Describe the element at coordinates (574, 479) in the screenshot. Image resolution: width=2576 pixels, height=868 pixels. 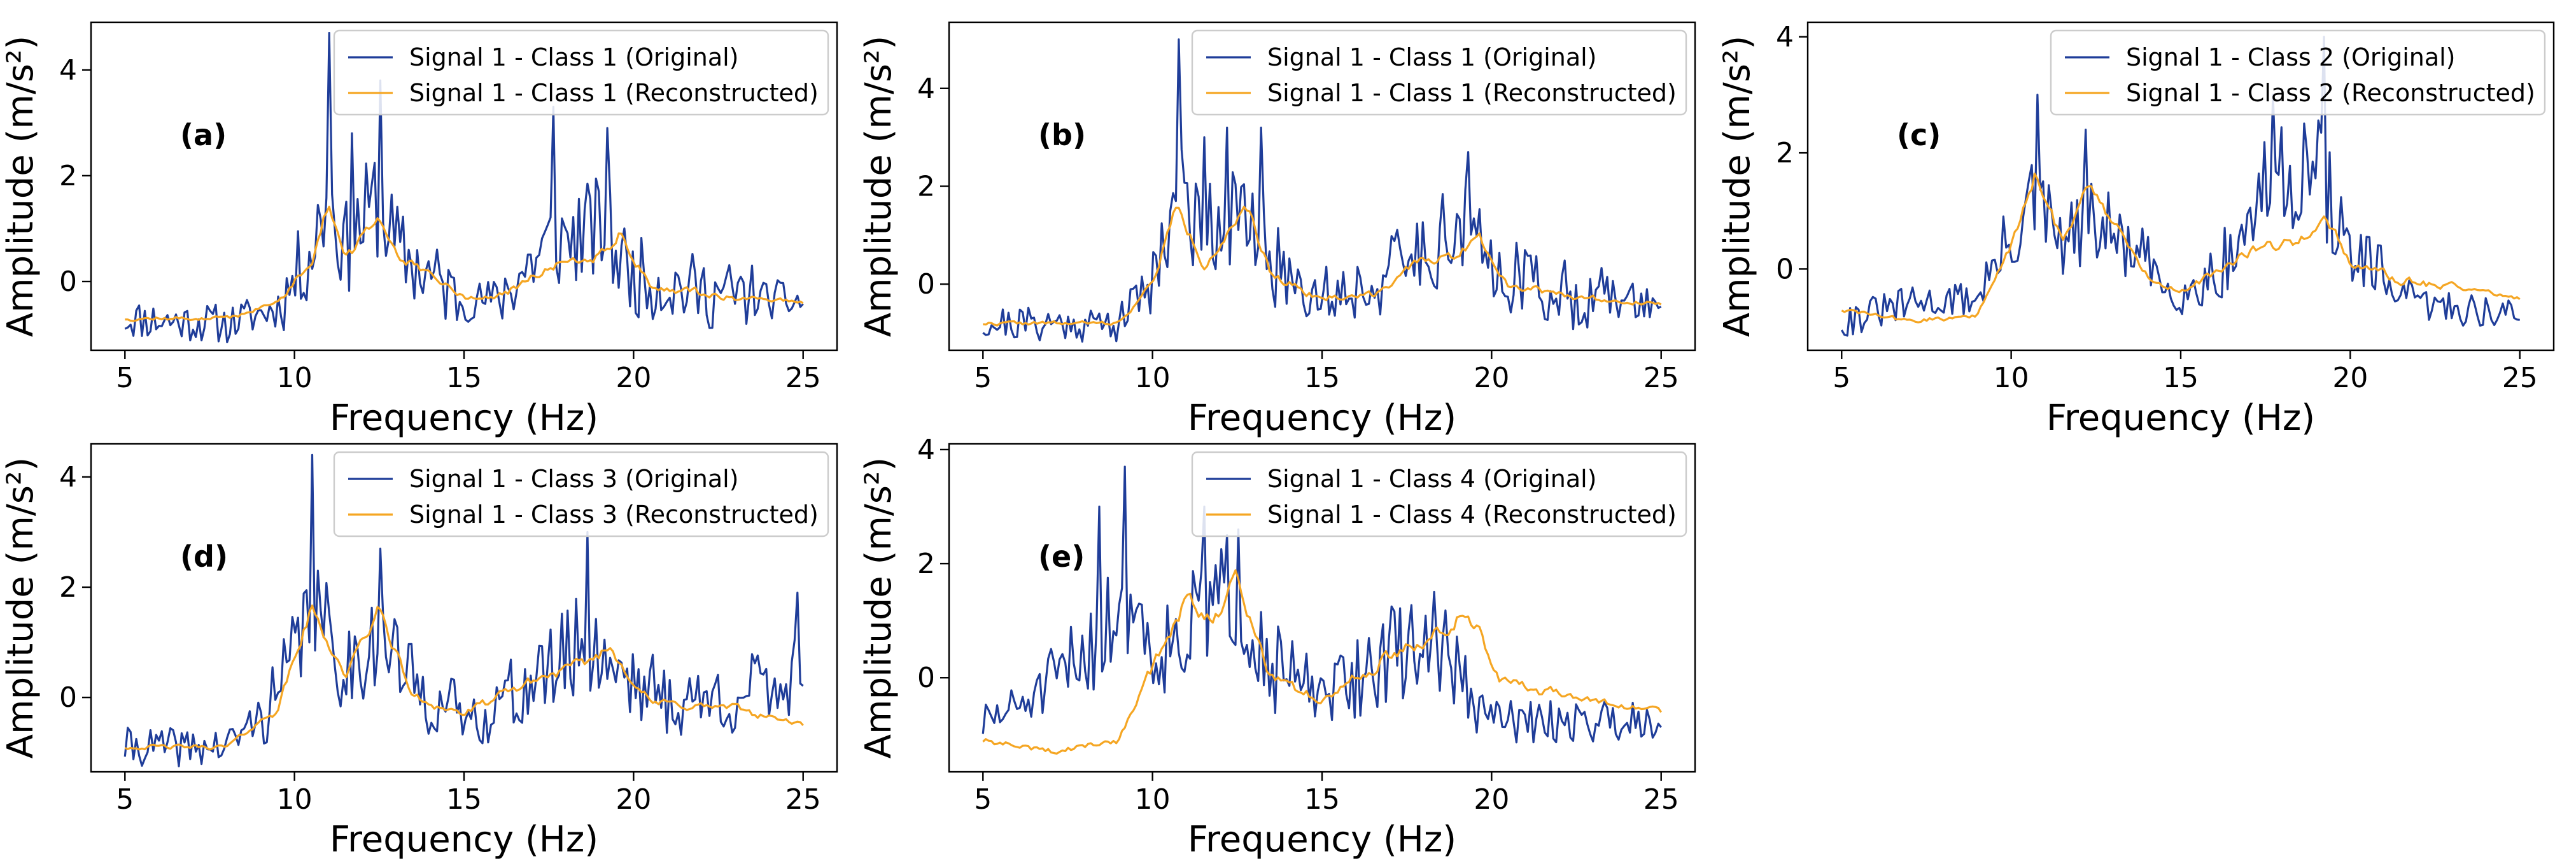
I see `legend-entry-label: Signal 1 - Class 3 (Original)` at that location.